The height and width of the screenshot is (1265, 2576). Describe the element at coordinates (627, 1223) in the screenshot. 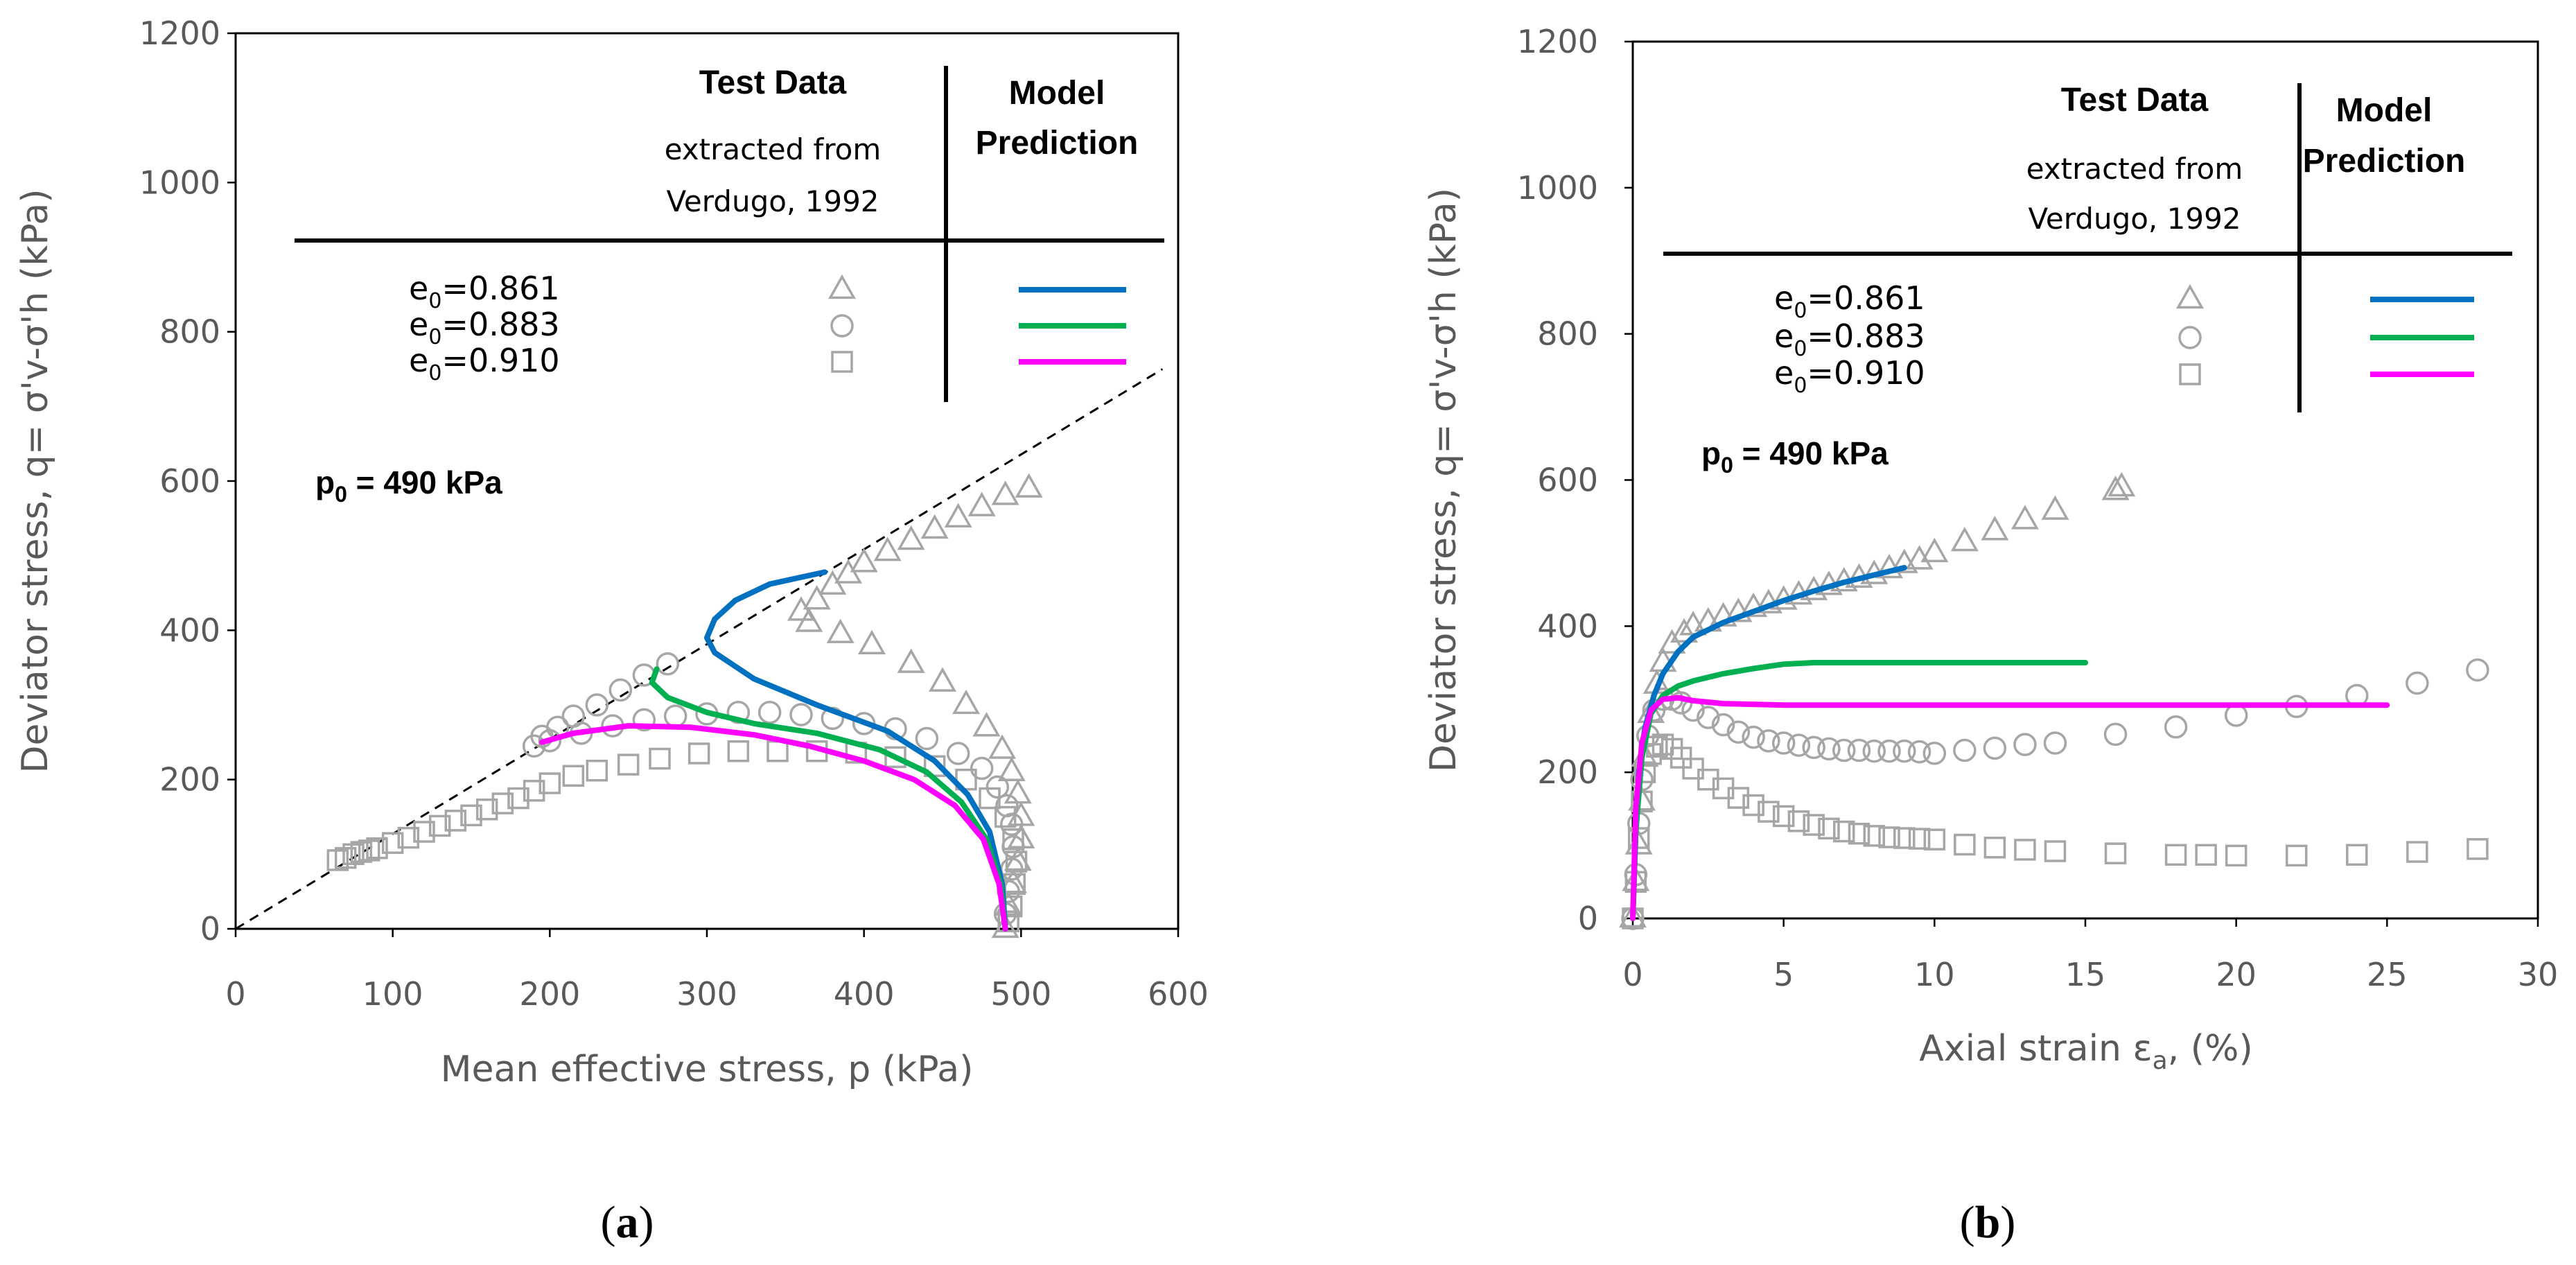

I see `caption-letter: a` at that location.